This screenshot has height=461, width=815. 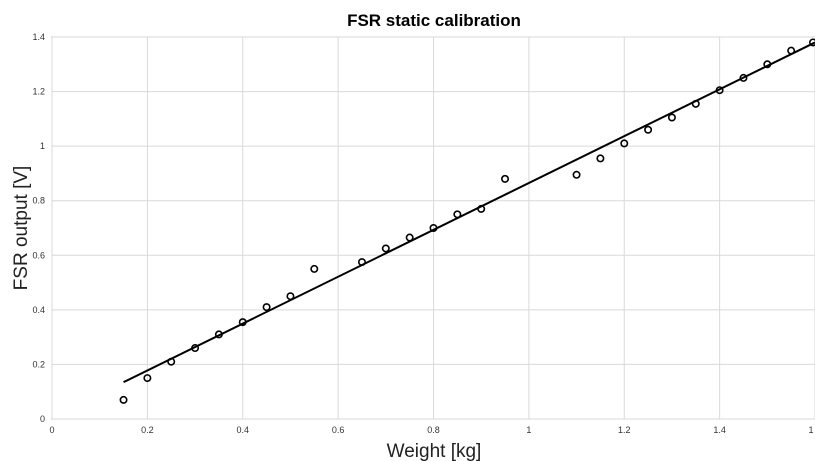 I want to click on x-axis-label: Weight [kg], so click(x=434, y=451).